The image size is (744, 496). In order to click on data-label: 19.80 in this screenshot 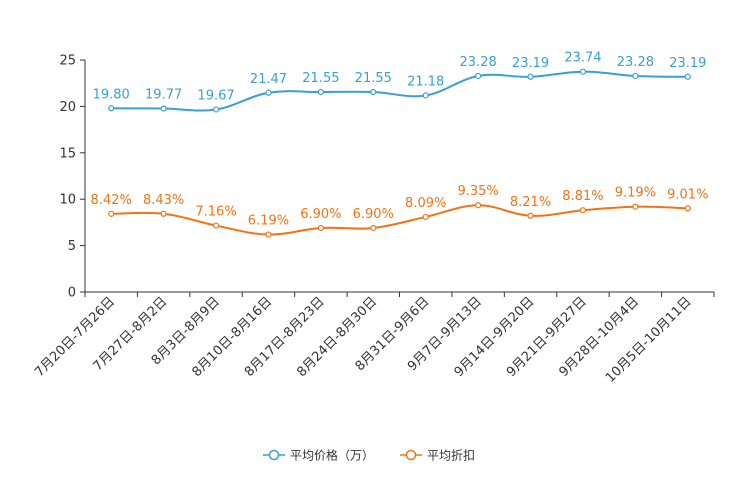, I will do `click(111, 94)`.